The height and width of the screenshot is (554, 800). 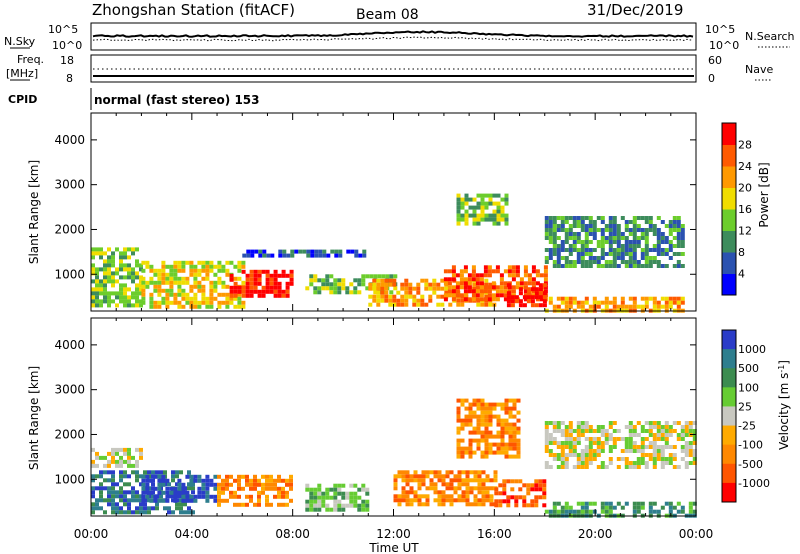 I want to click on colorbar-tick-label: 100, so click(x=748, y=387).